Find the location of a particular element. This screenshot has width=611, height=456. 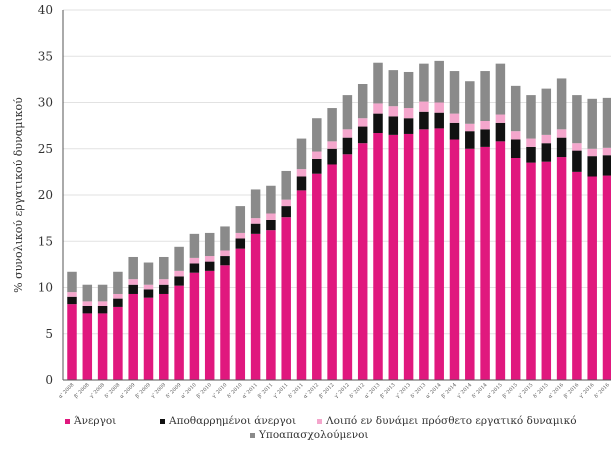

x-tick-label: α' 2008 is located at coordinates (67, 391).